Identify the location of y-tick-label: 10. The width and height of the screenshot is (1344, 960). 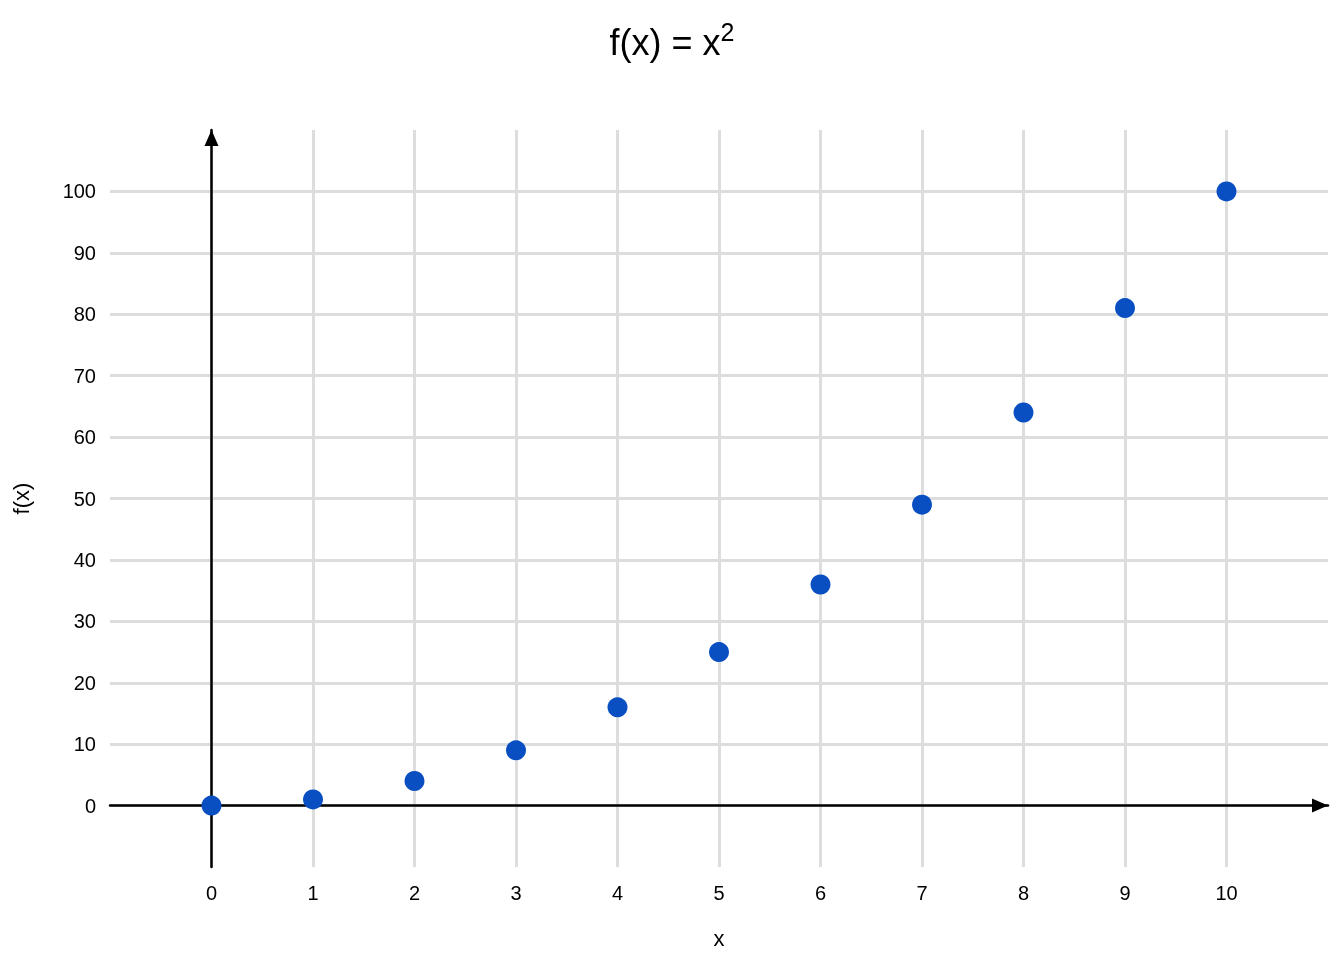
(84, 744).